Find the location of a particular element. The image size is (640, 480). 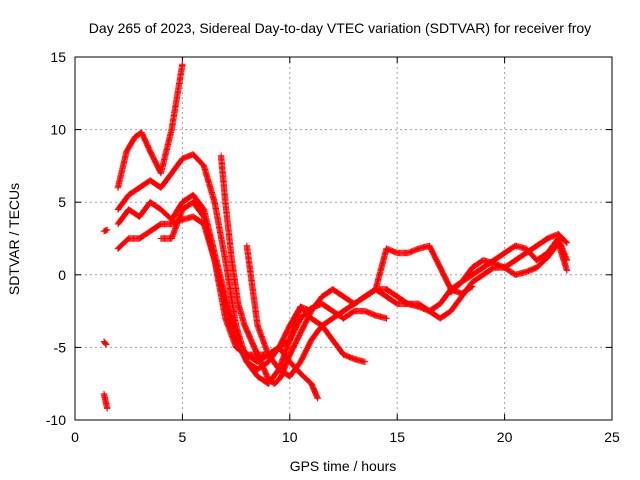

x-tick-label: 10 is located at coordinates (290, 437).